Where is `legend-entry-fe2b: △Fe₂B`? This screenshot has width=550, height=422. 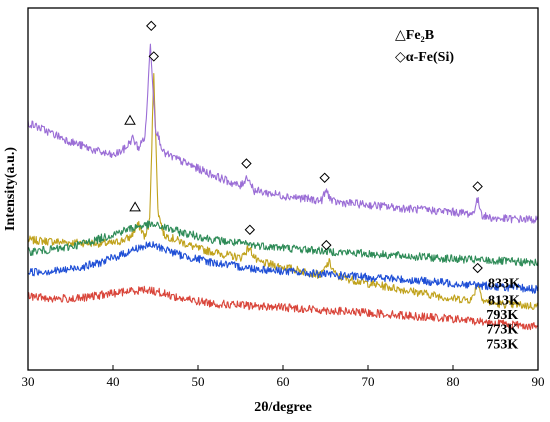 legend-entry-fe2b: △Fe₂B is located at coordinates (414, 35).